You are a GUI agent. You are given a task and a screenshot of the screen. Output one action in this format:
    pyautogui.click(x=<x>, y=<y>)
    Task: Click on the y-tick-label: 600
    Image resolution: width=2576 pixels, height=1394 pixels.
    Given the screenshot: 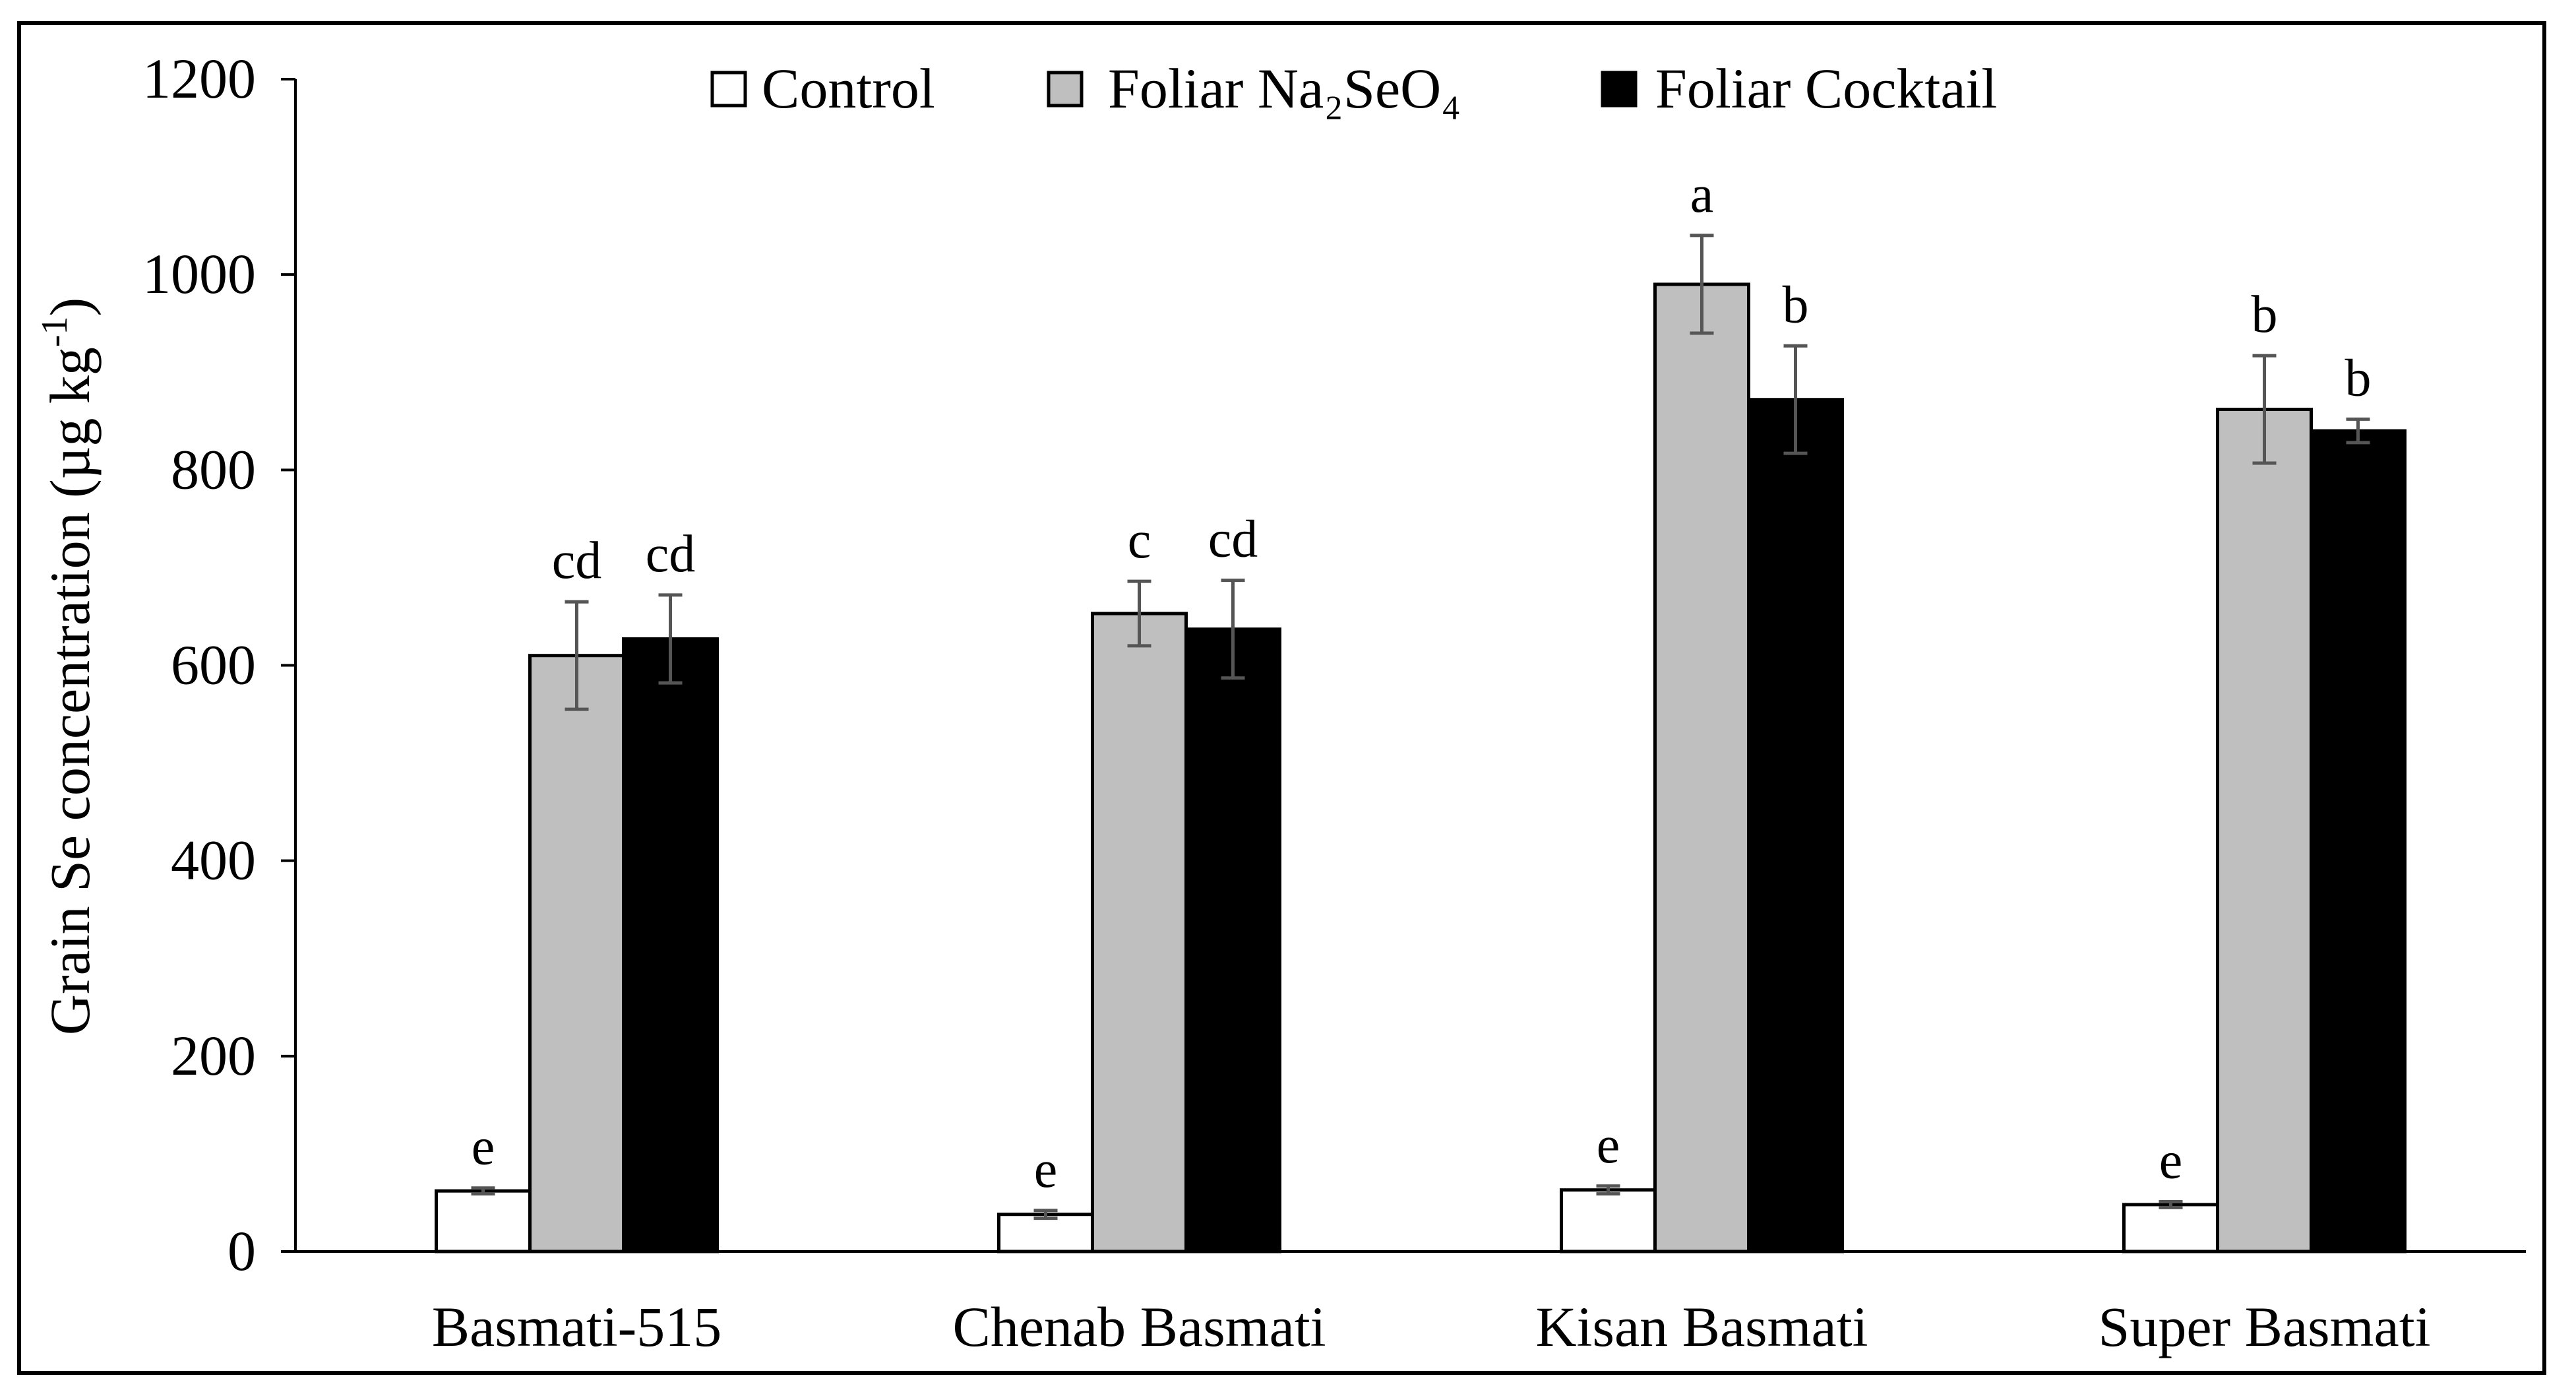 What is the action you would take?
    pyautogui.click(x=213, y=665)
    